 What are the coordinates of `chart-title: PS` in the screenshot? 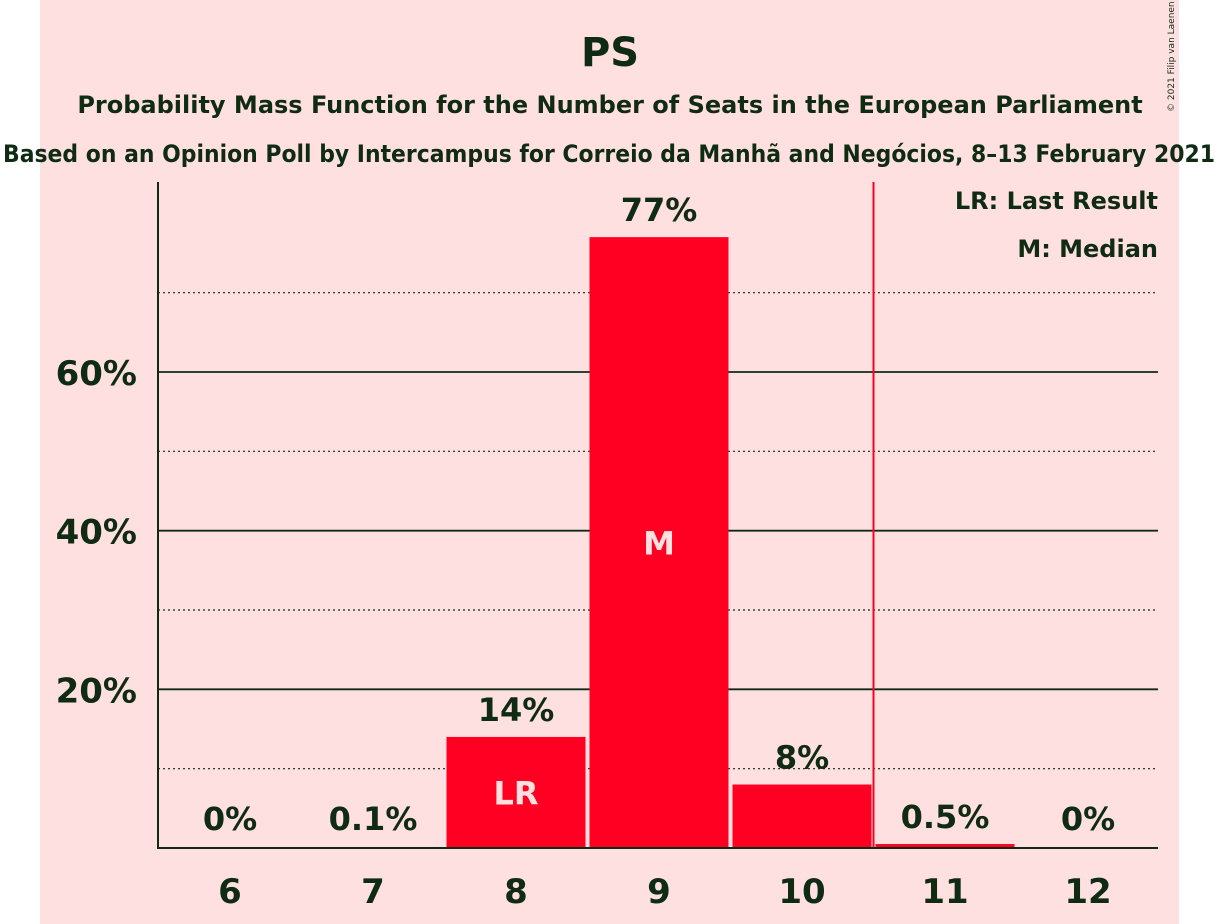 It's located at (610, 53).